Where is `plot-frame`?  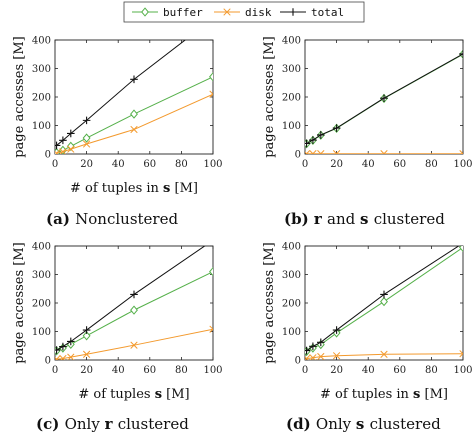
plot-frame is located at coordinates (134, 97).